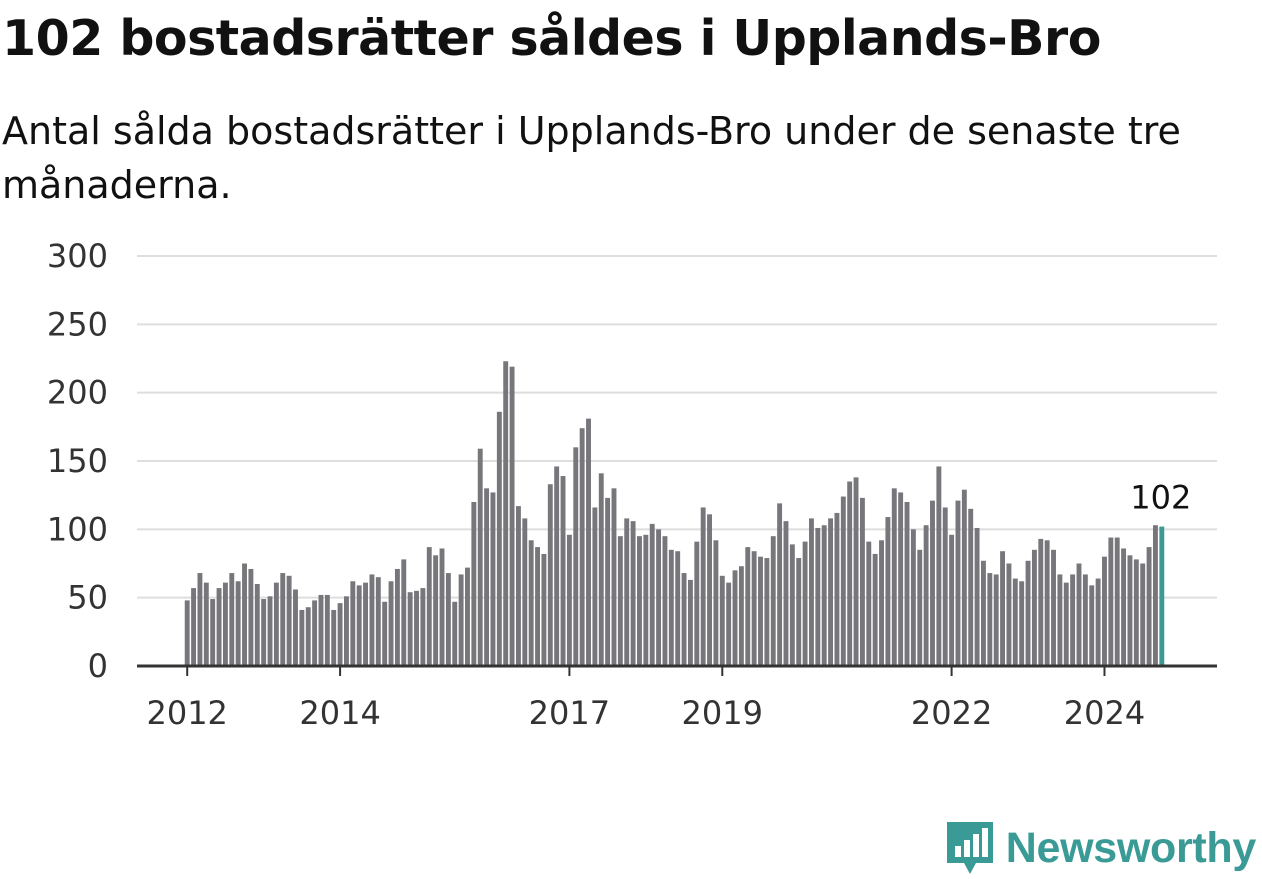 This screenshot has height=879, width=1262. Describe the element at coordinates (98, 666) in the screenshot. I see `y-tick-label: 0` at that location.